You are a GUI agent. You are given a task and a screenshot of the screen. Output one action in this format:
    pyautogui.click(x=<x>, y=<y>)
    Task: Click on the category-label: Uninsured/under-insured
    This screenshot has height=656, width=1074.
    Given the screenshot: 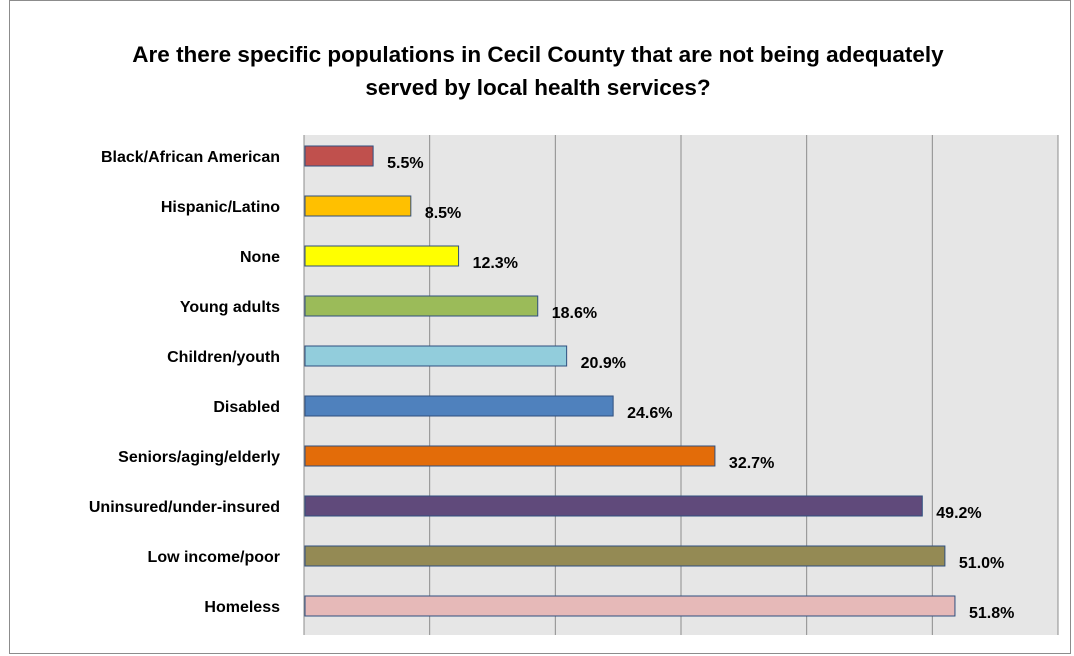 What is the action you would take?
    pyautogui.click(x=184, y=507)
    